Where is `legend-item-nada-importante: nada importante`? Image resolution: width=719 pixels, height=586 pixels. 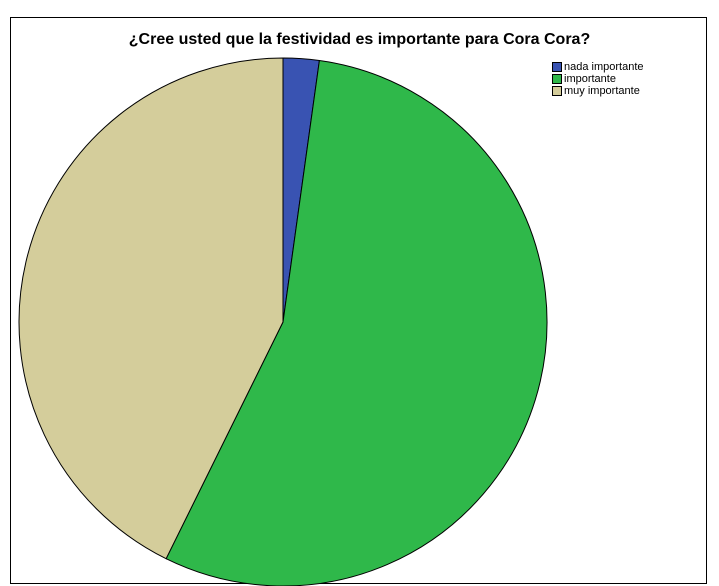
legend-item-nada-importante: nada importante is located at coordinates (598, 67).